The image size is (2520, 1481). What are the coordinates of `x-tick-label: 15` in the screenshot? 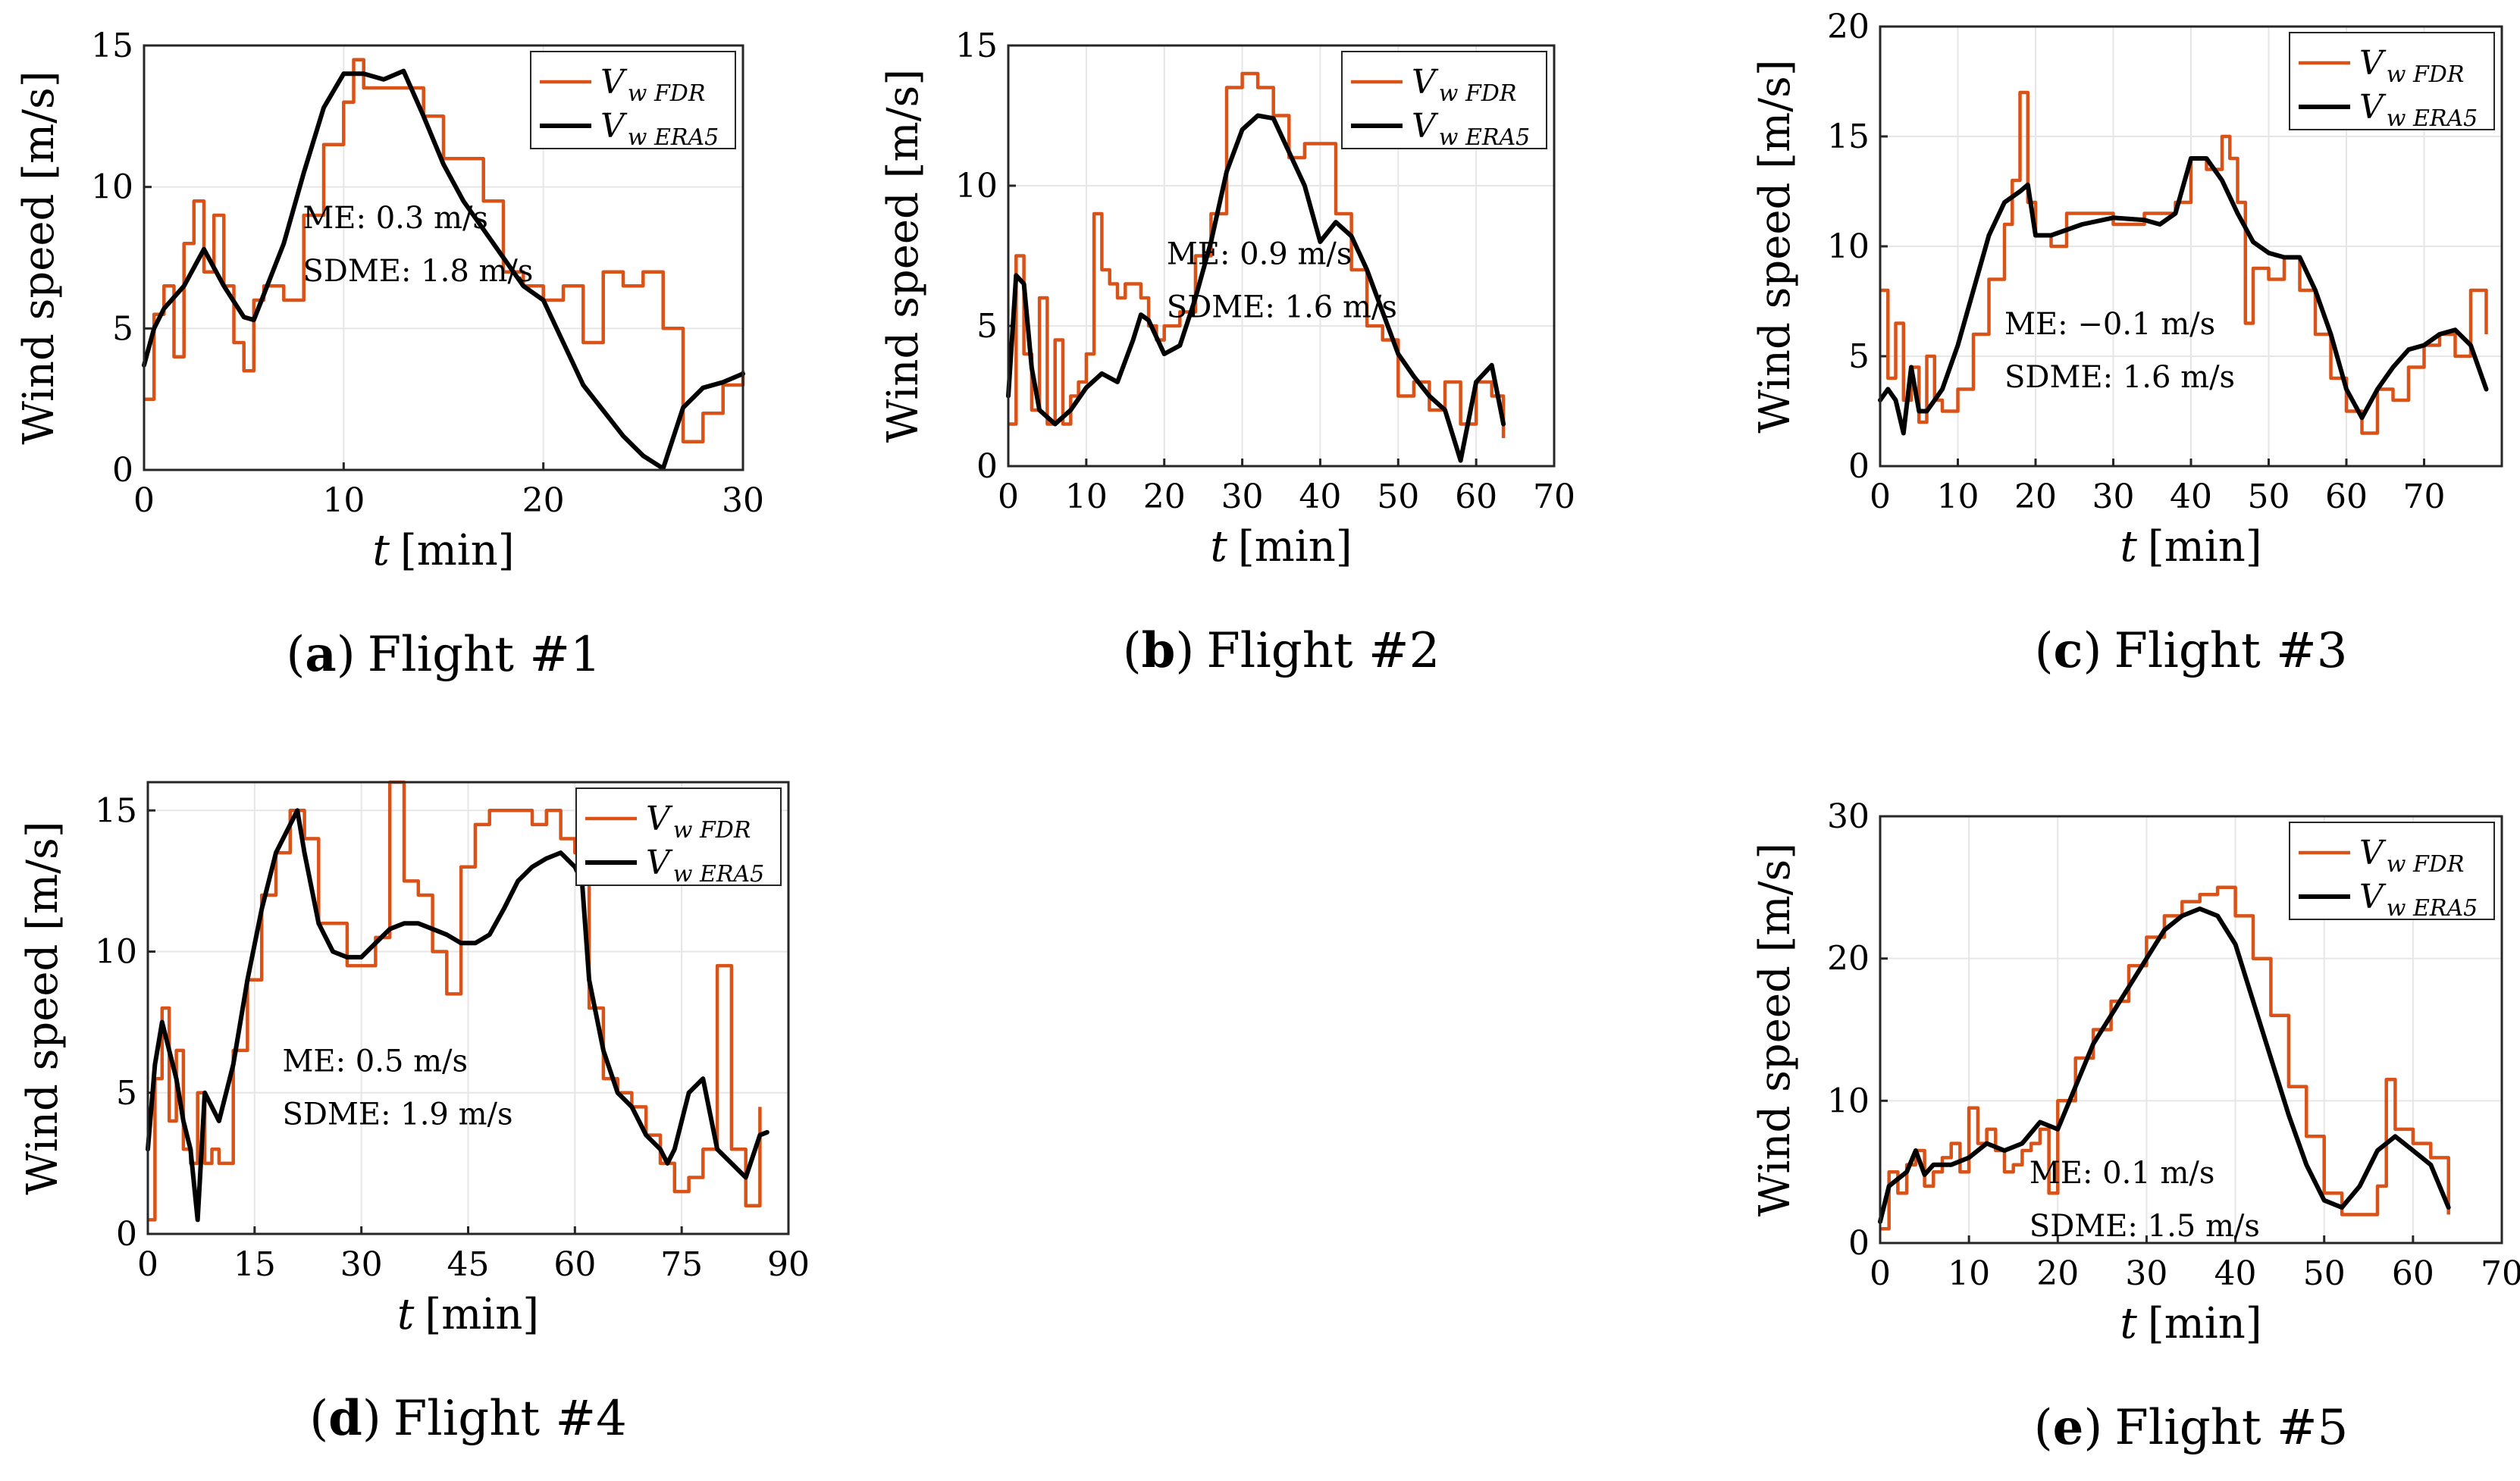 It's located at (255, 1265).